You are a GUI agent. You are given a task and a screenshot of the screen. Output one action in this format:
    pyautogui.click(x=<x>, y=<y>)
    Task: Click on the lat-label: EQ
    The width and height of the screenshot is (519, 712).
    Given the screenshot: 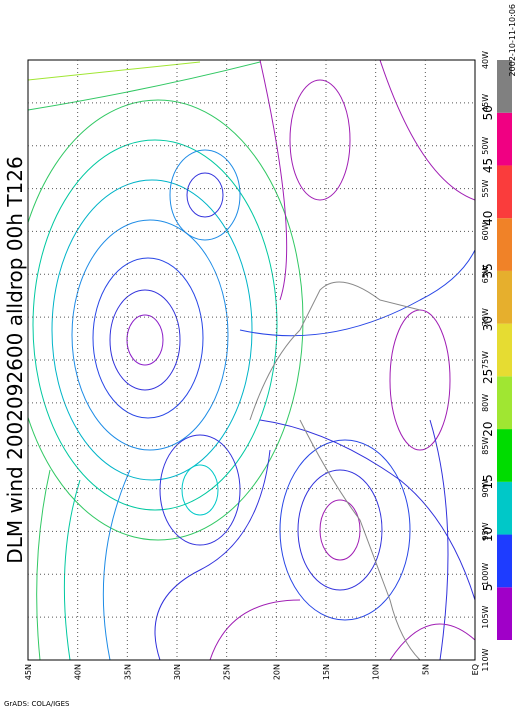 What is the action you would take?
    pyautogui.click(x=475, y=669)
    